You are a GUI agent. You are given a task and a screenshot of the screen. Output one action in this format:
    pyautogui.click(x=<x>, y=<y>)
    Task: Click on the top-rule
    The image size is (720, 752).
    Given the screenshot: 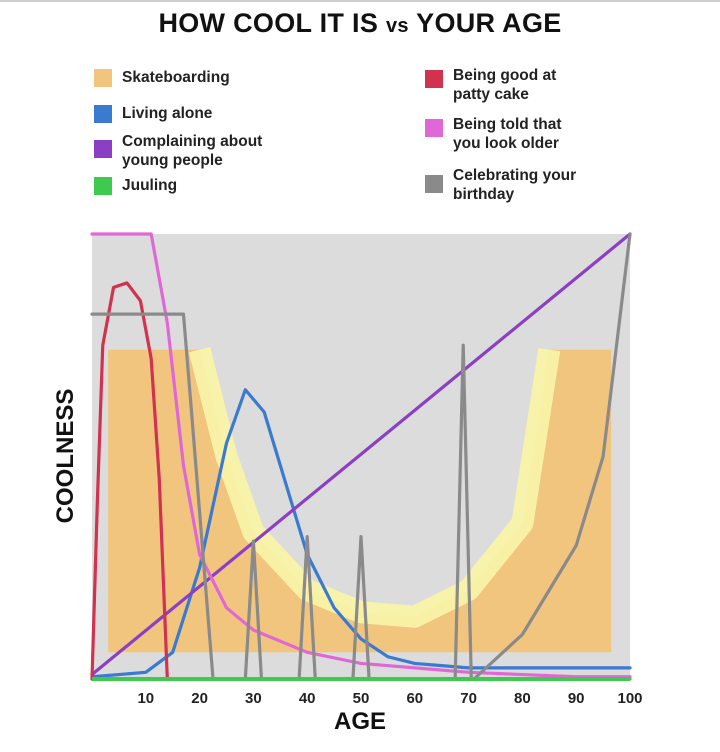 What is the action you would take?
    pyautogui.click(x=360, y=1)
    